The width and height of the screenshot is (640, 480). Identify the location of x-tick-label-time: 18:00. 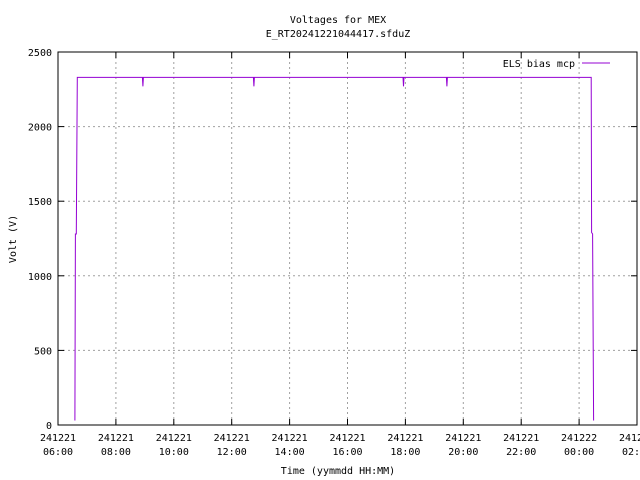
(405, 452).